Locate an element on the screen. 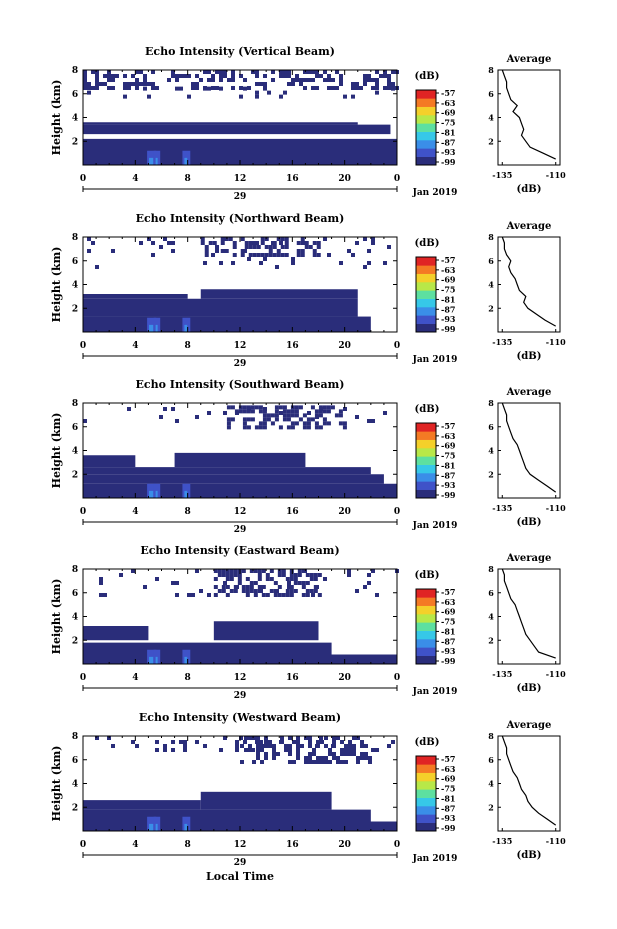  colorbar-unit: (dB) is located at coordinates (427, 243).